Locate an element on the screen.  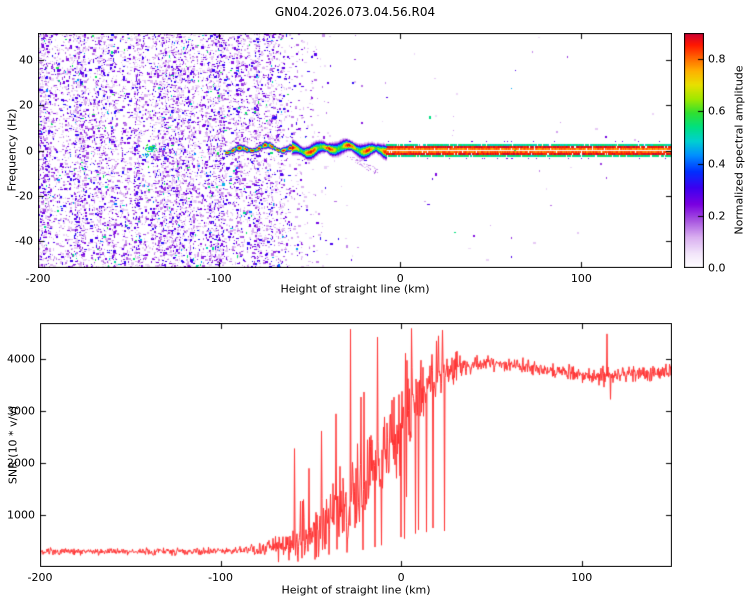
spectrogram-x-tick-label: -100 is located at coordinates (219, 278).